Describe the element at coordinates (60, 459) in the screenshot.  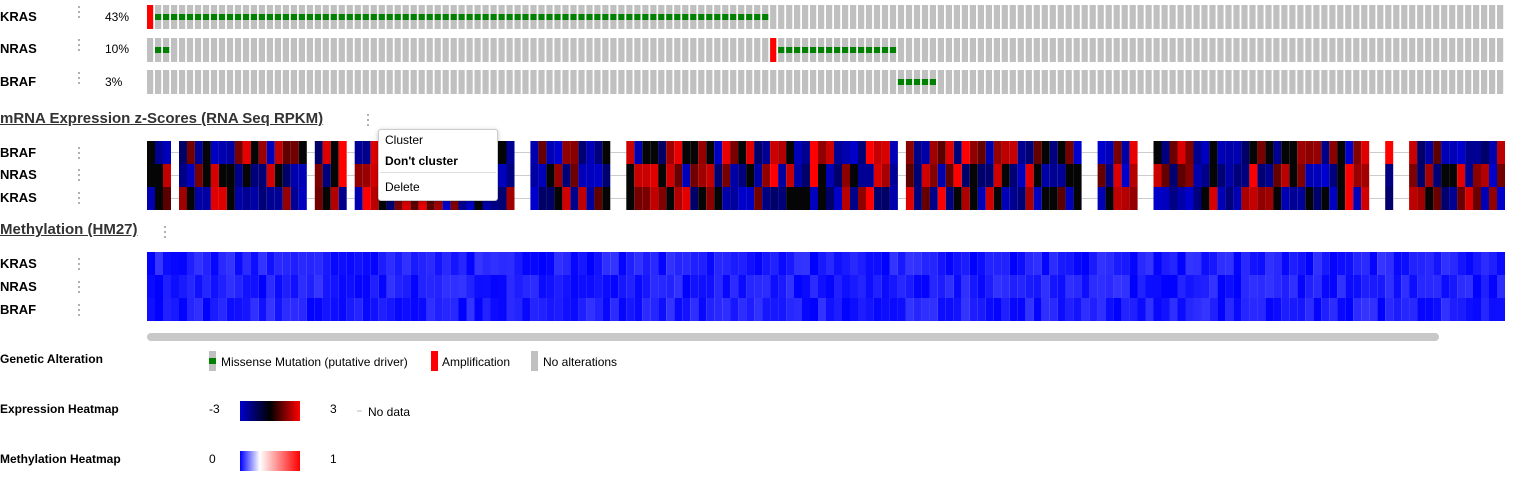
I see `legend-methylation-title: Methylation Heatmap` at that location.